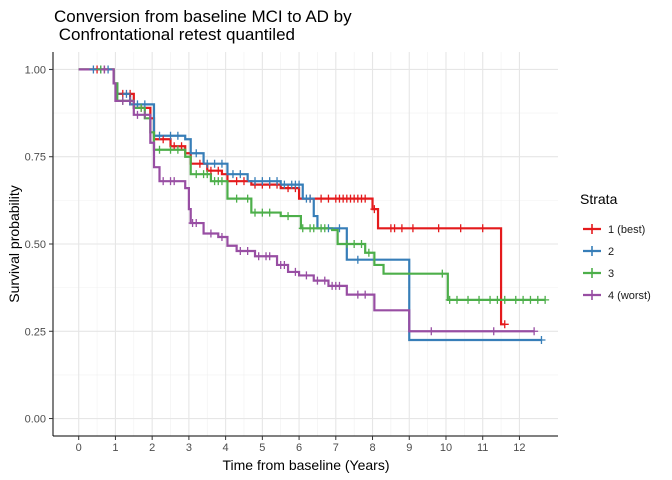 Image resolution: width=672 pixels, height=480 pixels. I want to click on x-tick-label: 0, so click(79, 448).